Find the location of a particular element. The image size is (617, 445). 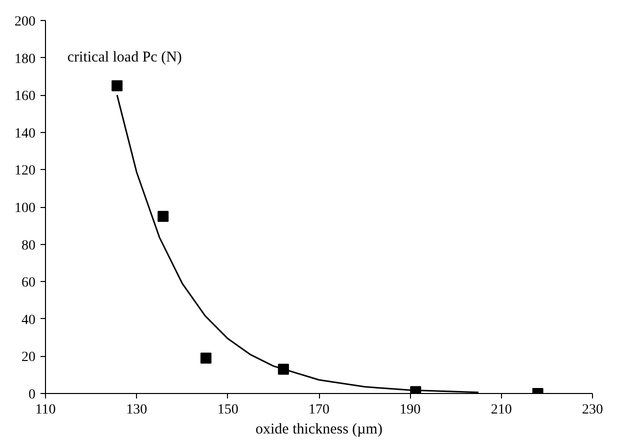

y-axis-title: critical load Pc (N) is located at coordinates (124, 57).